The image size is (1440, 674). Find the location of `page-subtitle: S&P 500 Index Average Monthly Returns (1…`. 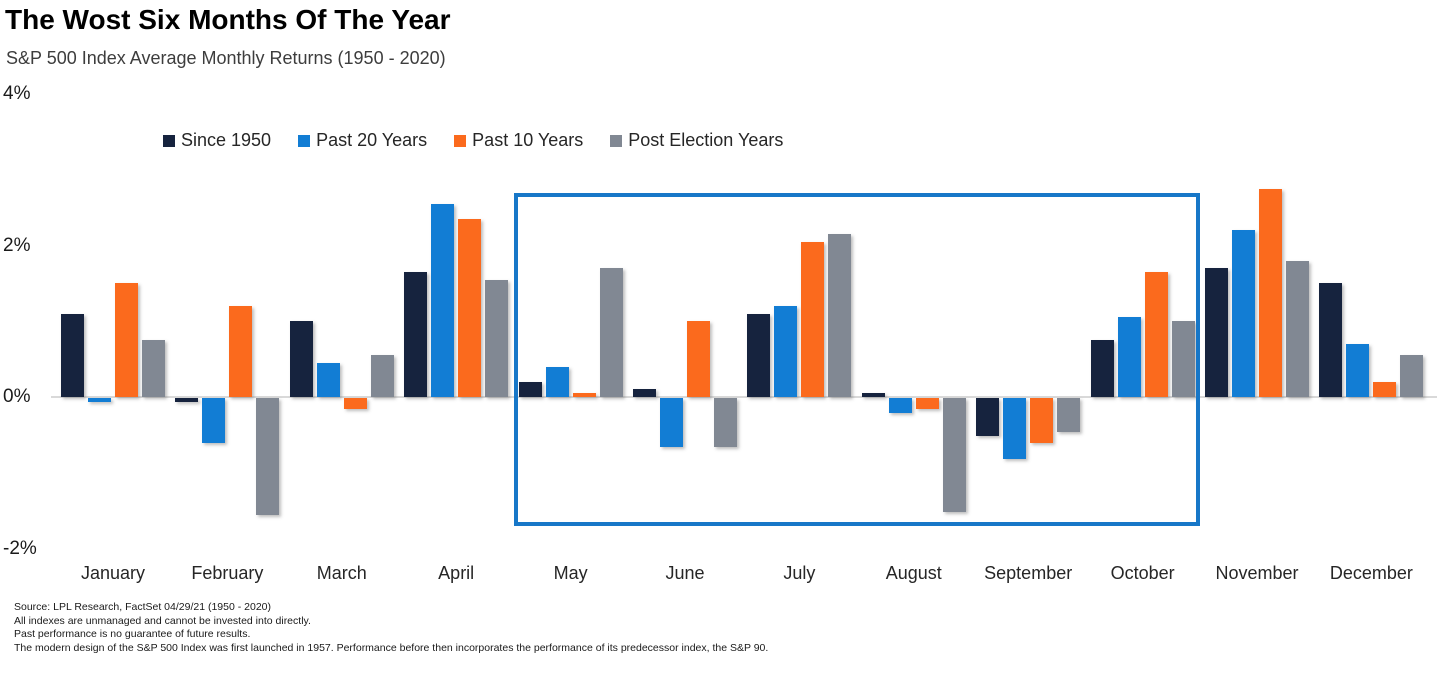

page-subtitle: S&P 500 Index Average Monthly Returns (1… is located at coordinates (226, 58).